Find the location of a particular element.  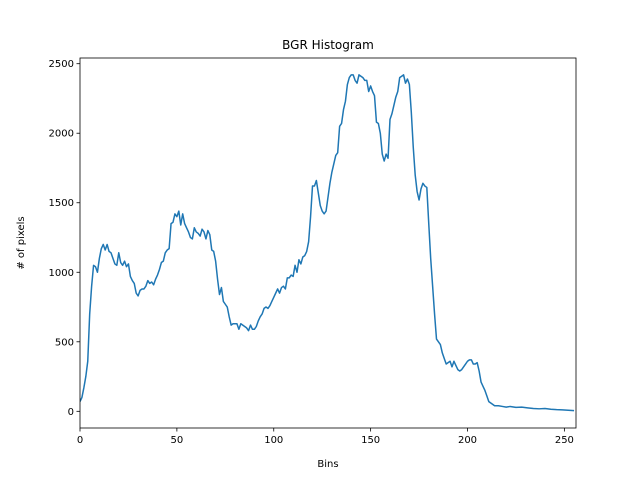

y-tick-label: 0 is located at coordinates (71, 412).